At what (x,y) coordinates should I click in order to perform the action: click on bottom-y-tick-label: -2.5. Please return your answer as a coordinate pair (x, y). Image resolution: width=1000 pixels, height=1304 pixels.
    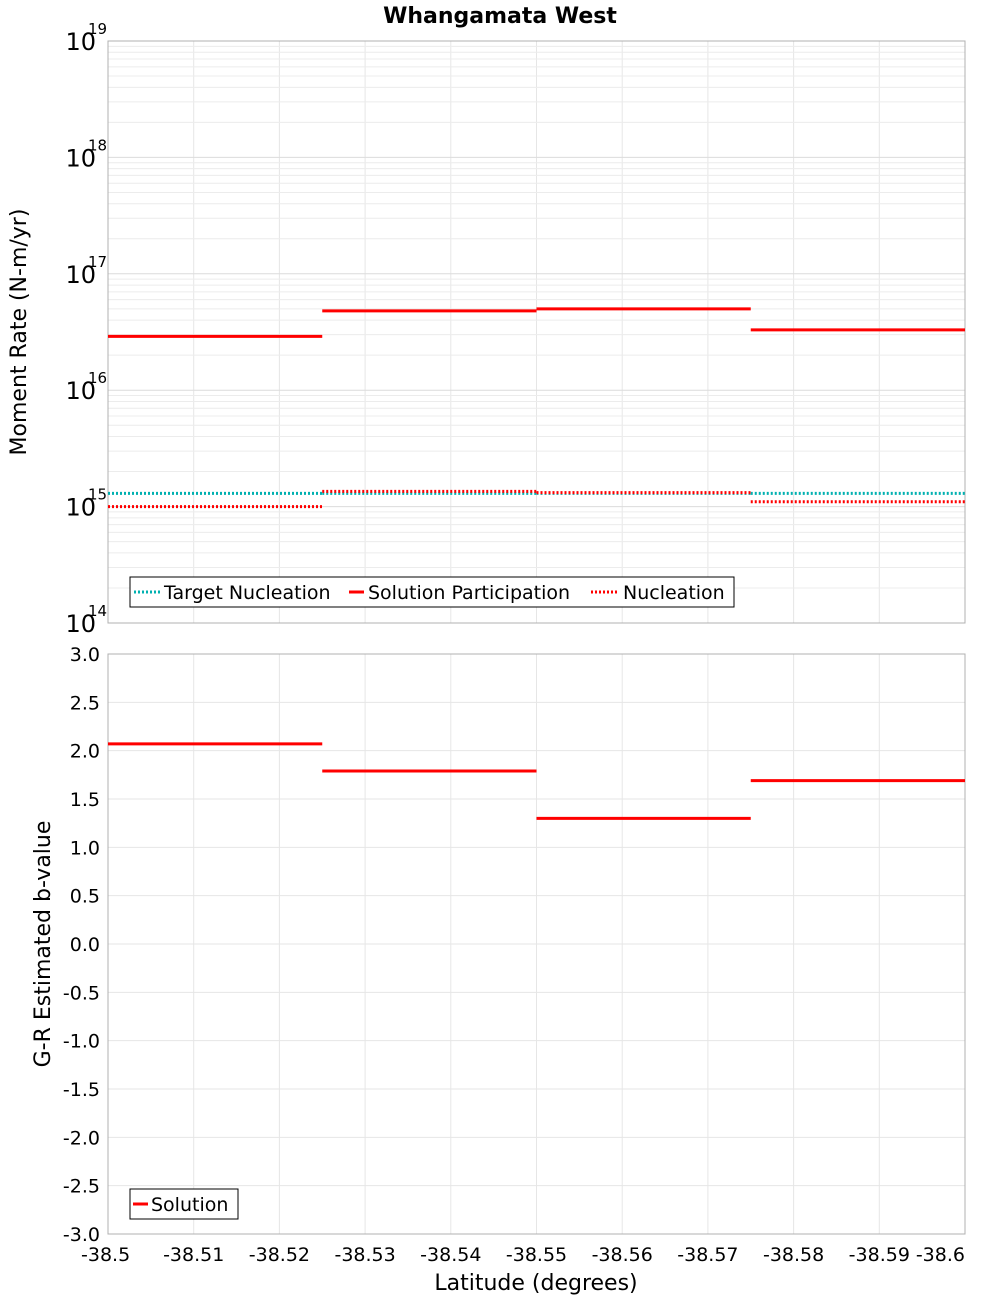
    Looking at the image, I should click on (81, 1187).